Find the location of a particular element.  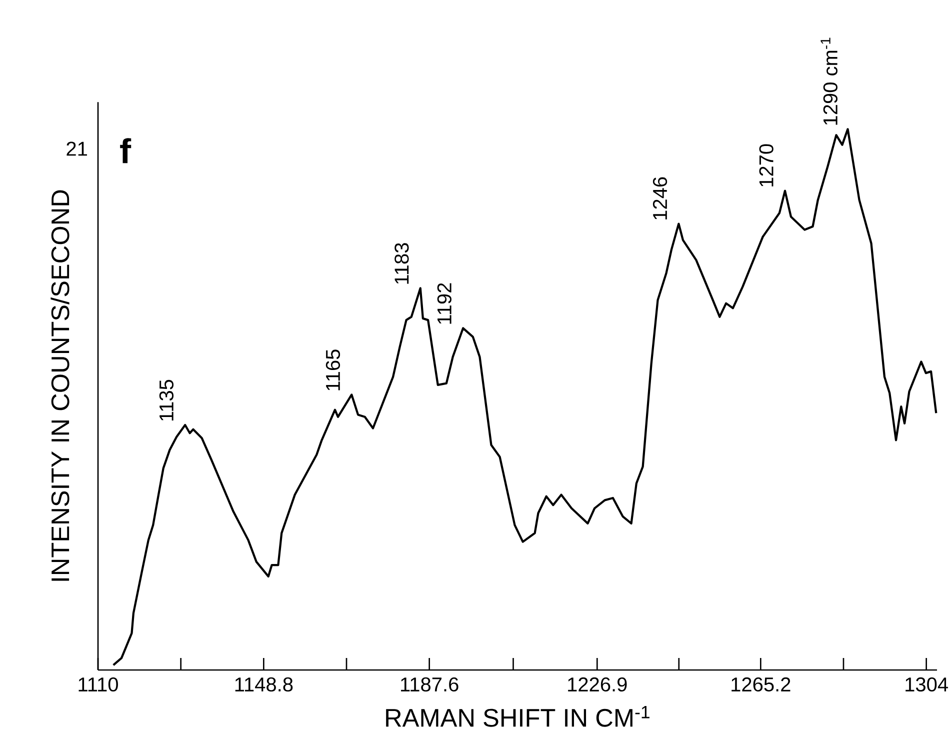

annotation: 1246 is located at coordinates (660, 198).